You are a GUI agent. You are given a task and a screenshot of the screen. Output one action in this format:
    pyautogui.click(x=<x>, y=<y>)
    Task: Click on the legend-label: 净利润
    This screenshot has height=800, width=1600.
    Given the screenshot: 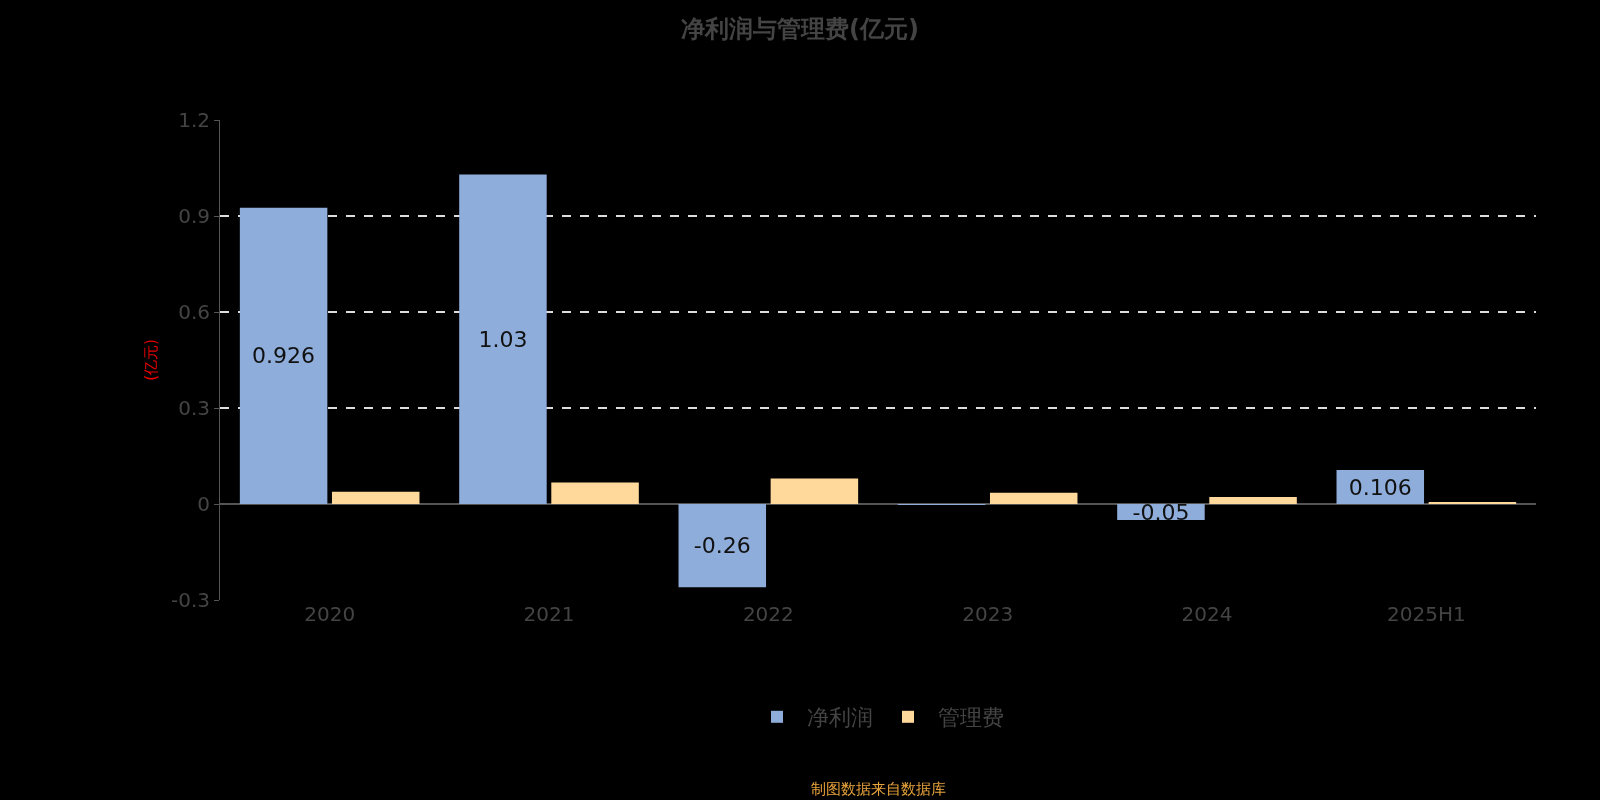 What is the action you would take?
    pyautogui.click(x=840, y=718)
    